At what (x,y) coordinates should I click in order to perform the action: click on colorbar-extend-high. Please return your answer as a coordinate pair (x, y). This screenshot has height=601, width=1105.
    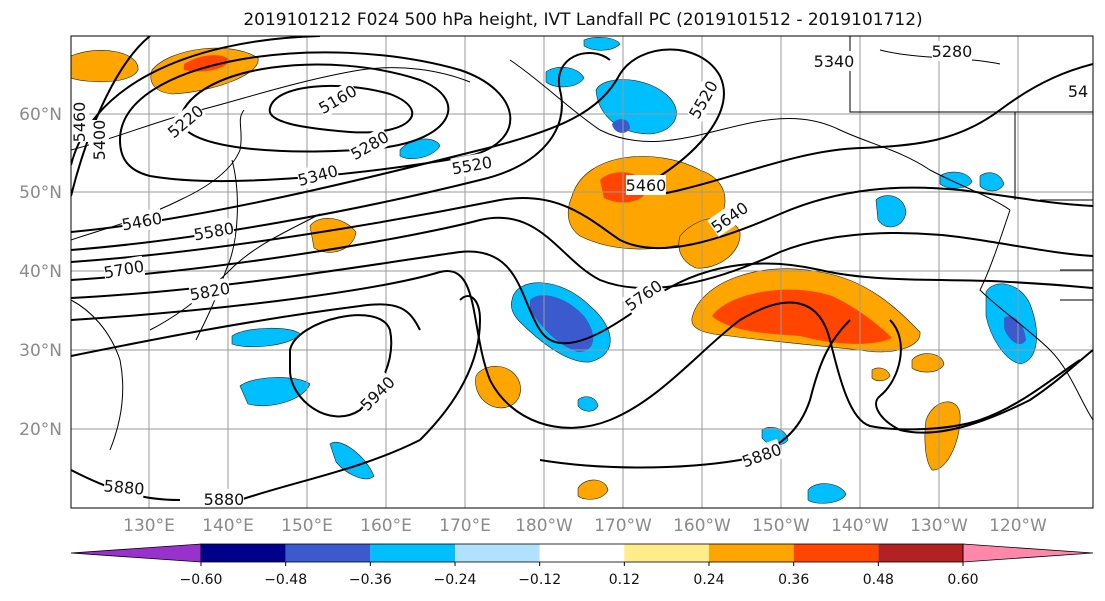
    Looking at the image, I should click on (1028, 553).